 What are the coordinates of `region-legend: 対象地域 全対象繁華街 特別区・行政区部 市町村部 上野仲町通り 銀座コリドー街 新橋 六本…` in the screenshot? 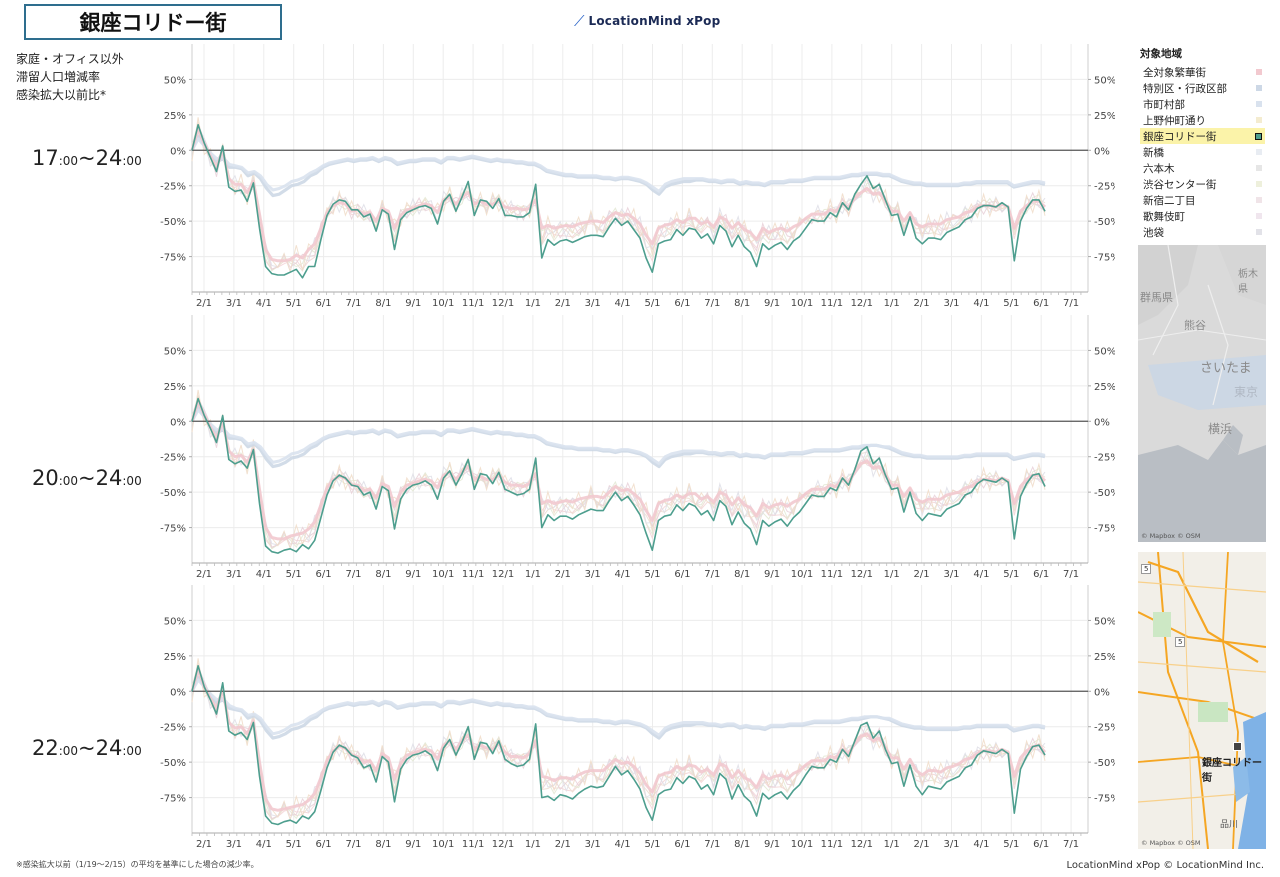 It's located at (1202, 143).